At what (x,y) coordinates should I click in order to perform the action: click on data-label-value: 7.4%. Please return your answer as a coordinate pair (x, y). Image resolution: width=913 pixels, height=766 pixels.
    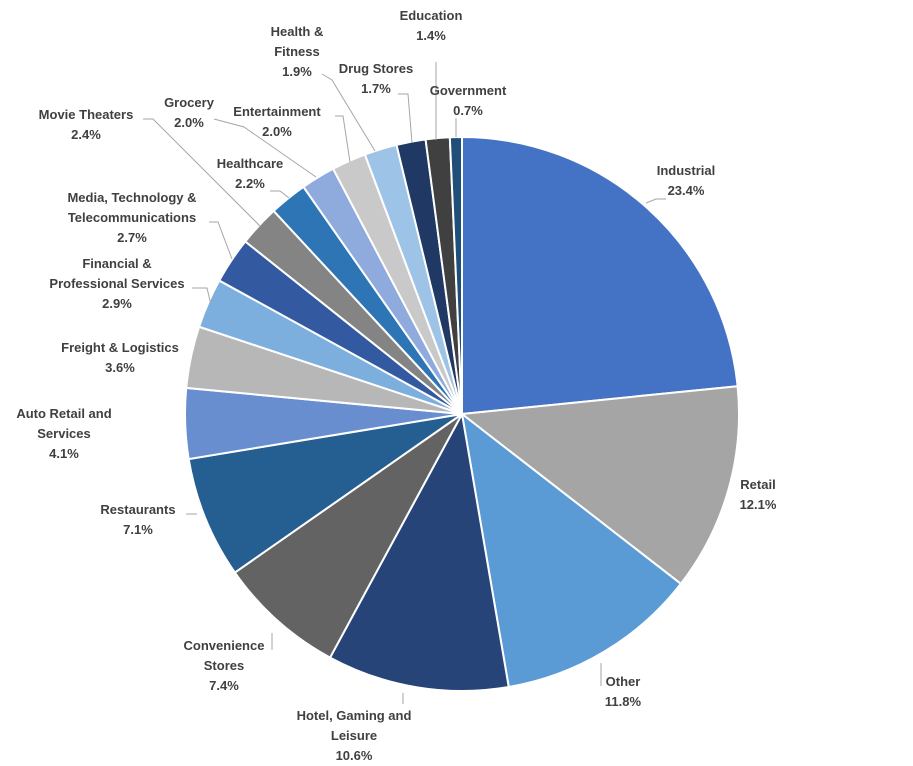
    Looking at the image, I should click on (224, 685).